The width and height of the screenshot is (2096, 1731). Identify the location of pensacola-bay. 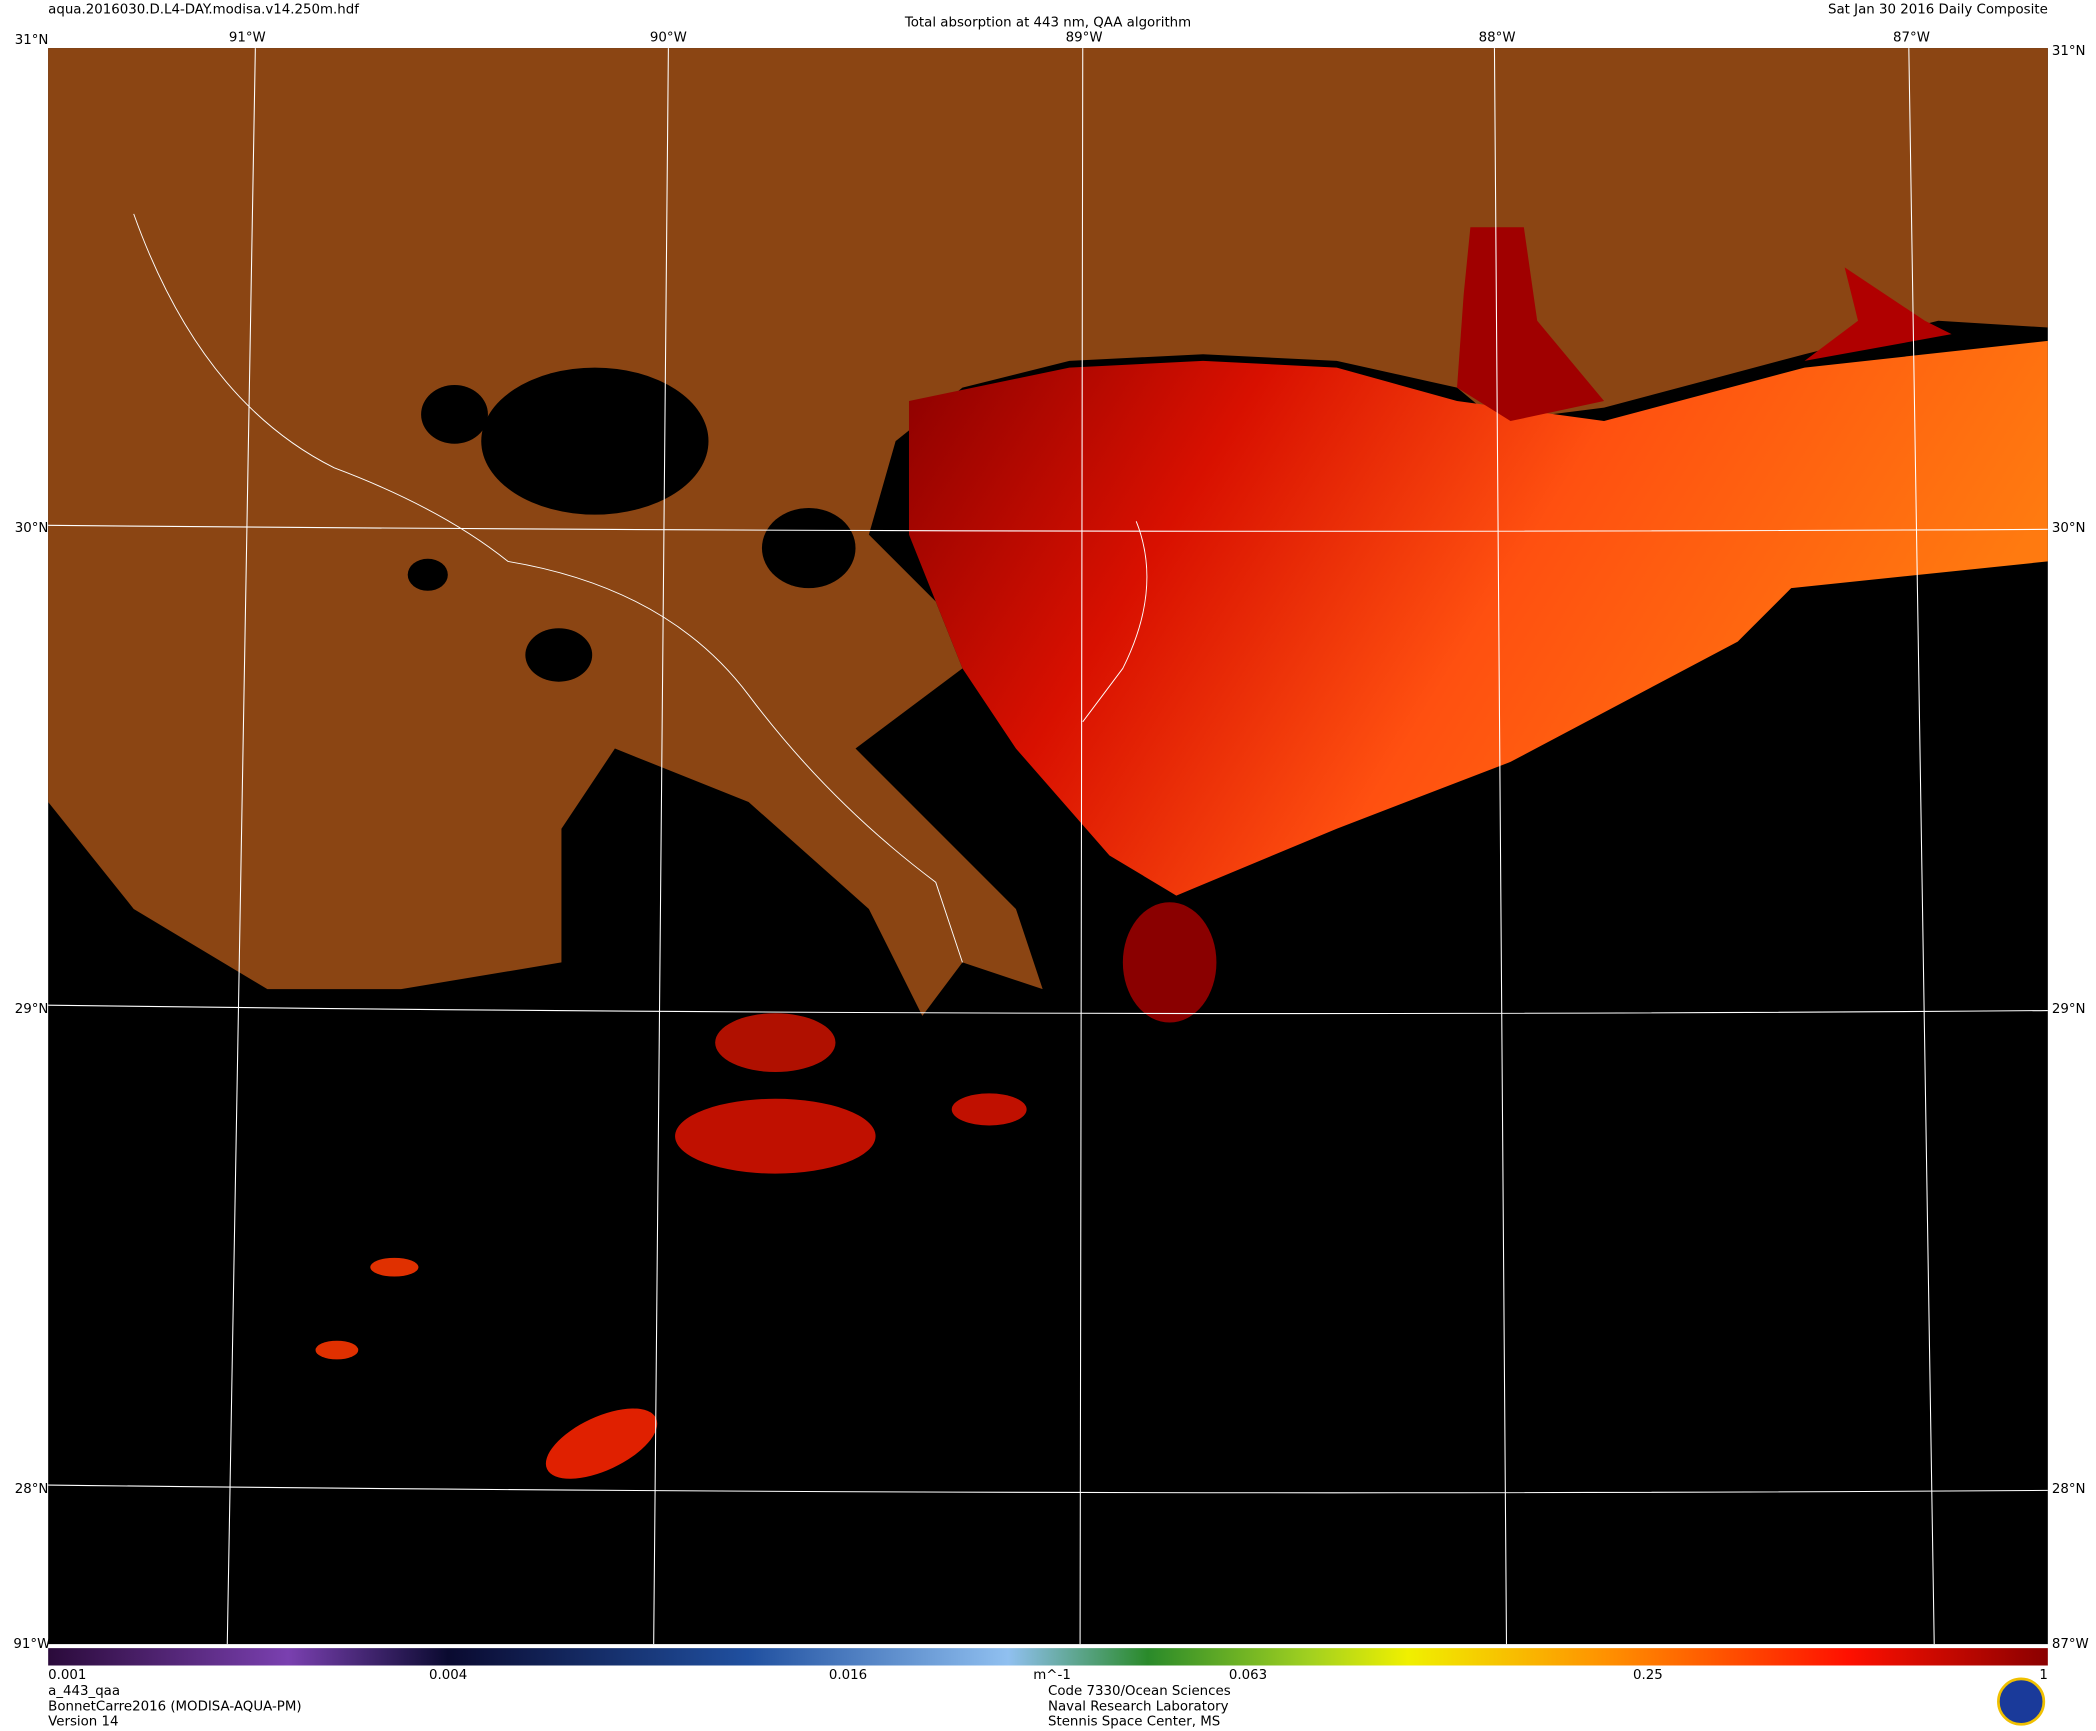
(1878, 314).